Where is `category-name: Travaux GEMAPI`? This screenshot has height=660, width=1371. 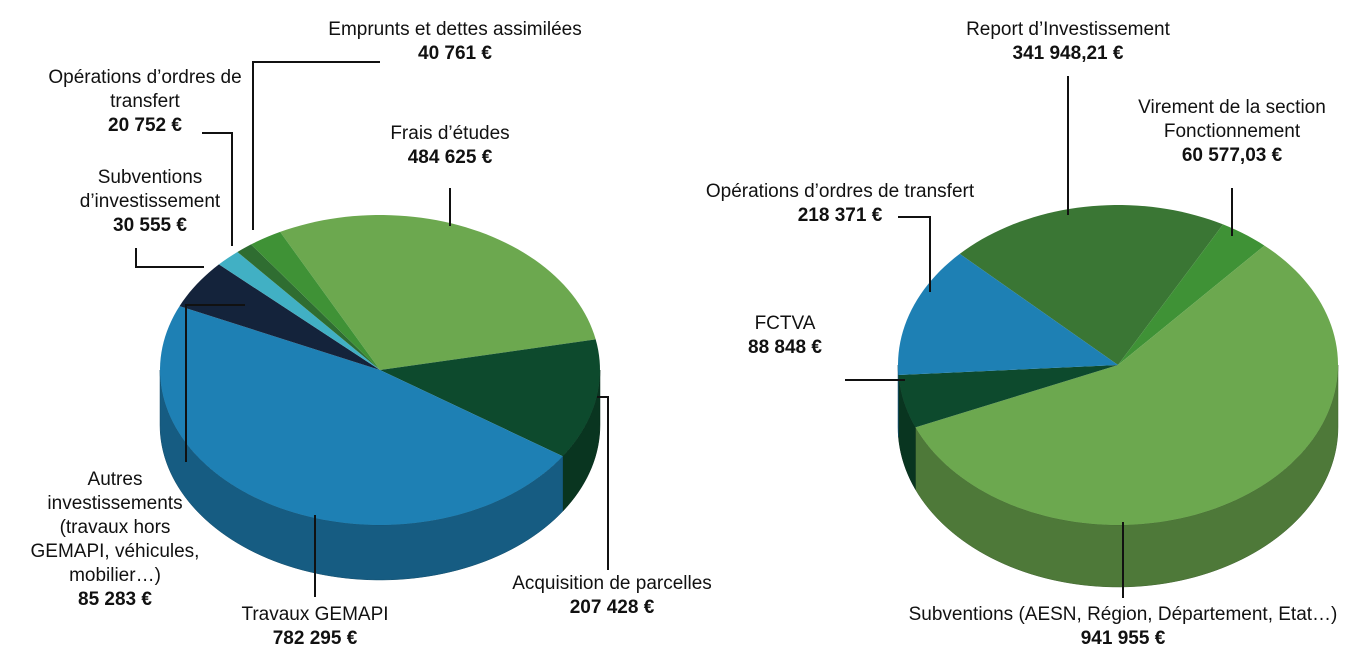 category-name: Travaux GEMAPI is located at coordinates (315, 614).